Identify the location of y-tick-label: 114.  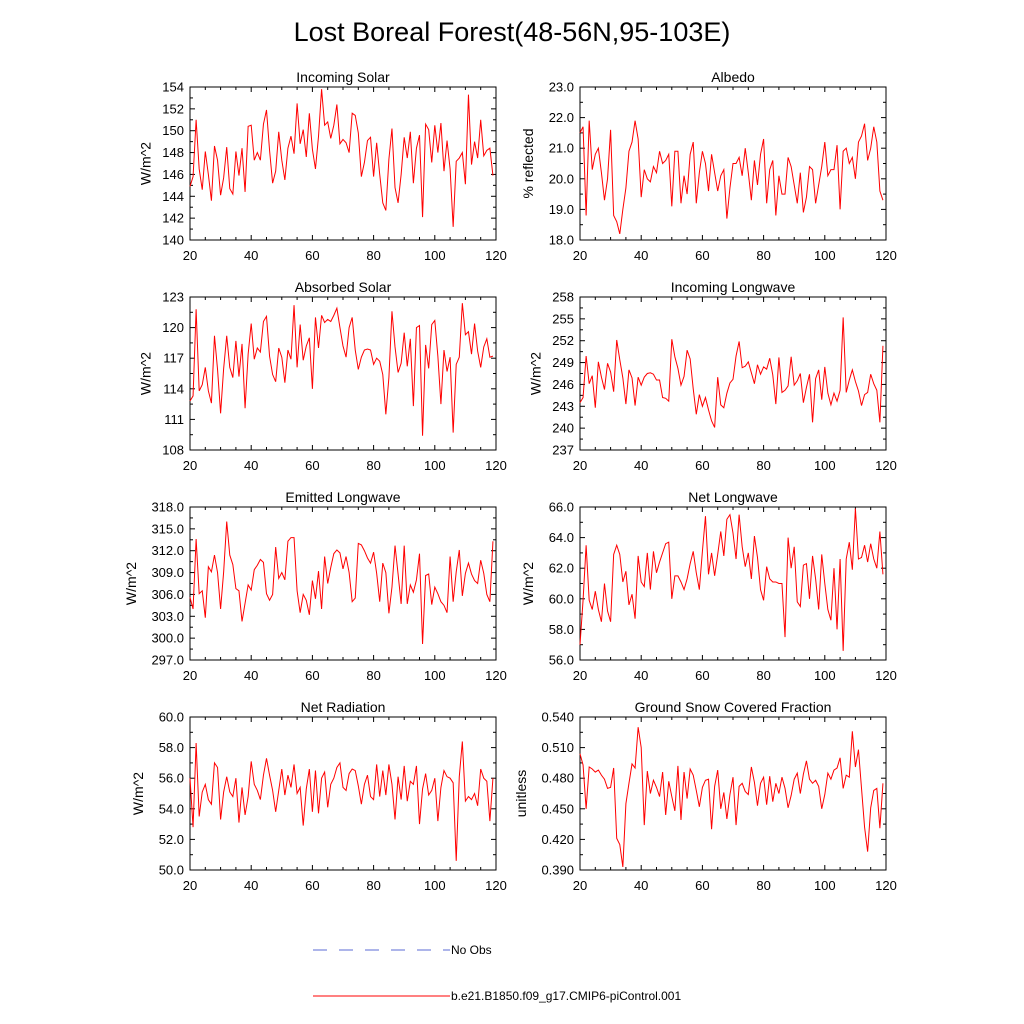
(173, 388).